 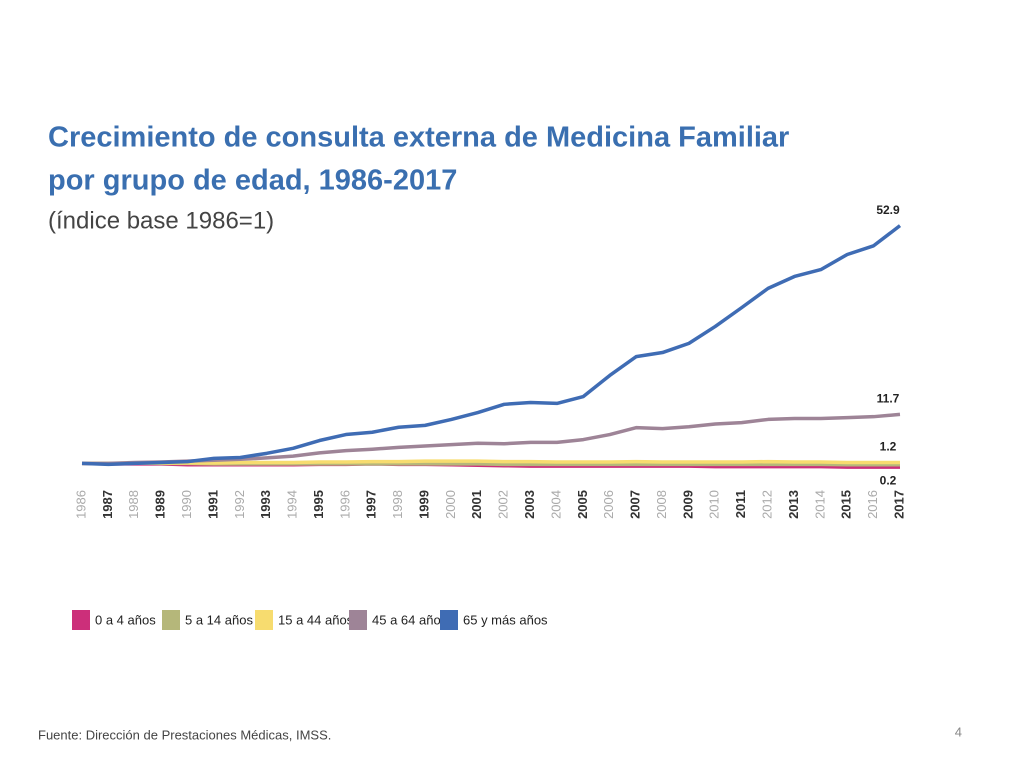 I want to click on x-tick-label: 2017, so click(x=898, y=504).